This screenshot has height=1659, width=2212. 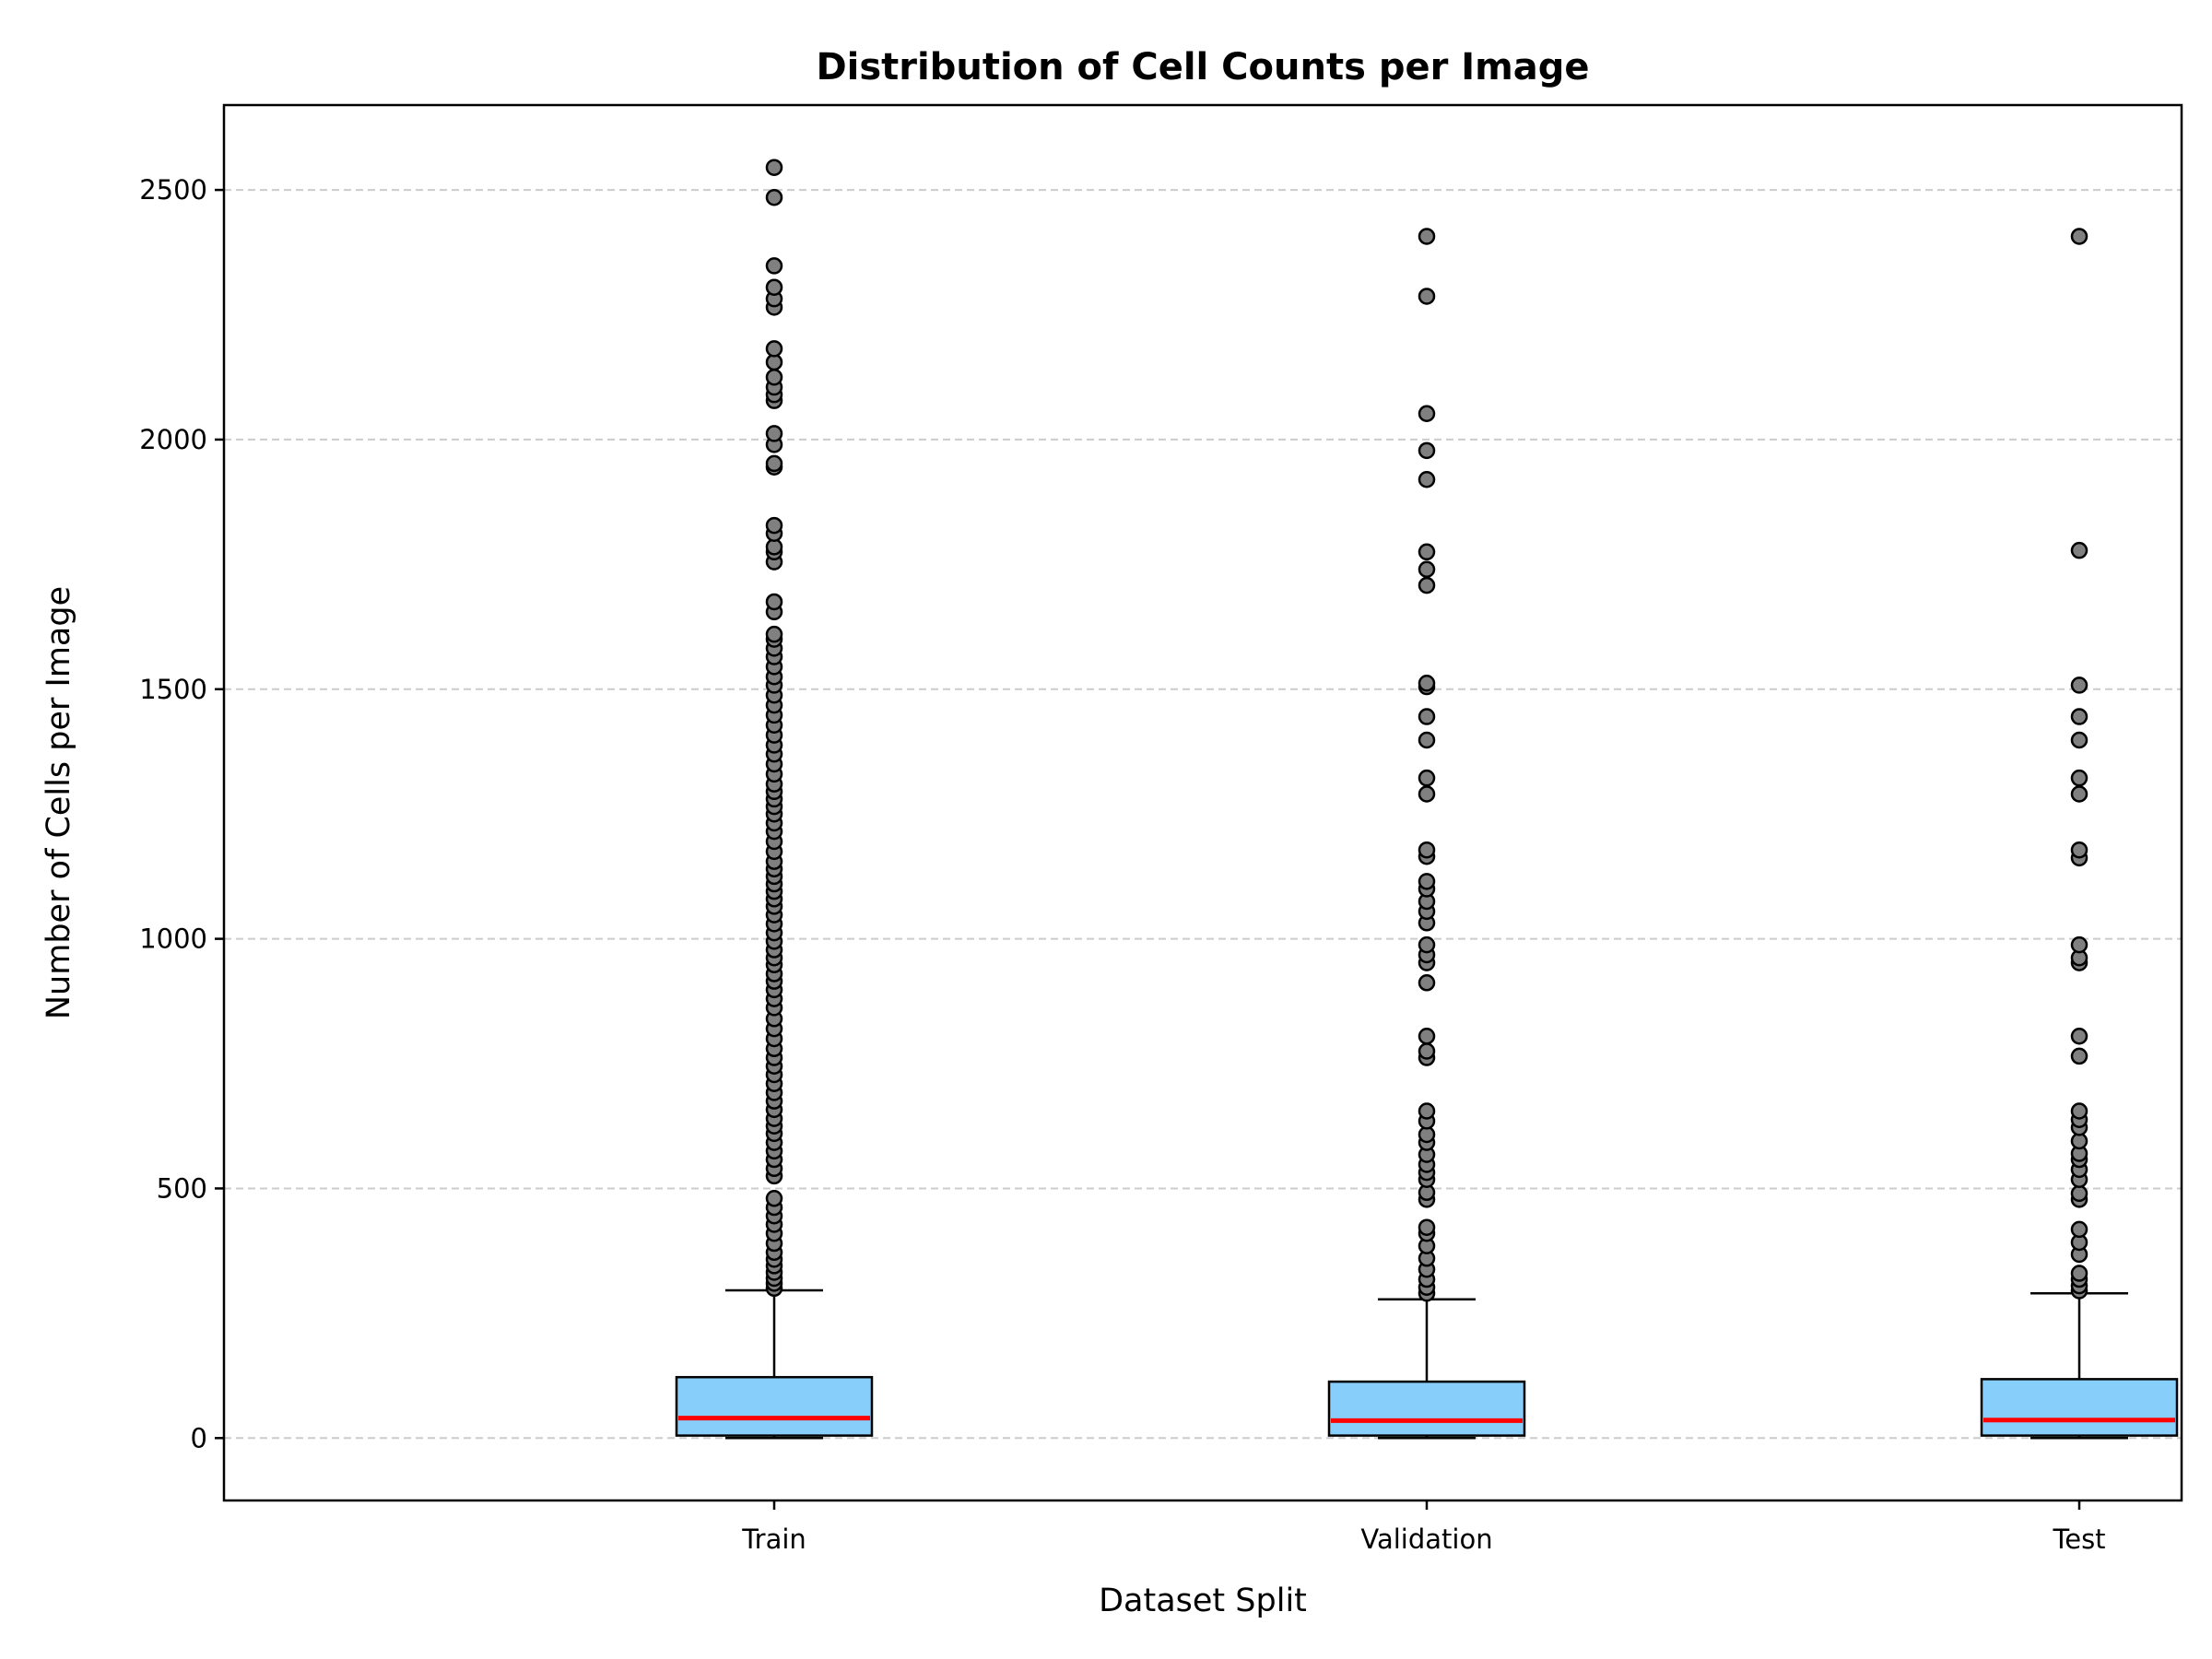 I want to click on y-tick-label: 1000, so click(x=173, y=939).